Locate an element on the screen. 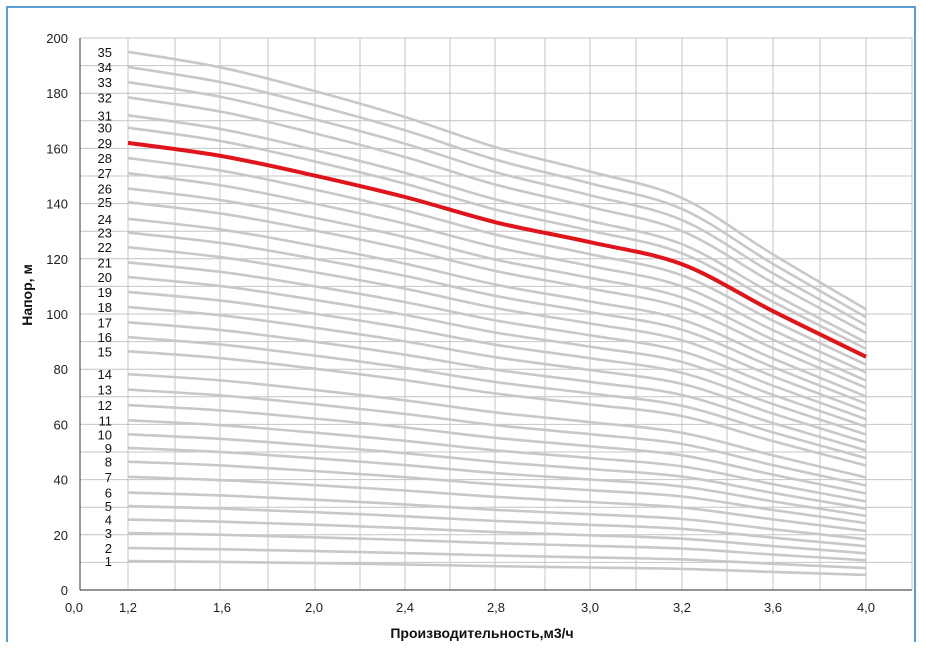 Image resolution: width=926 pixels, height=652 pixels. stage-label-27: 27 is located at coordinates (105, 173).